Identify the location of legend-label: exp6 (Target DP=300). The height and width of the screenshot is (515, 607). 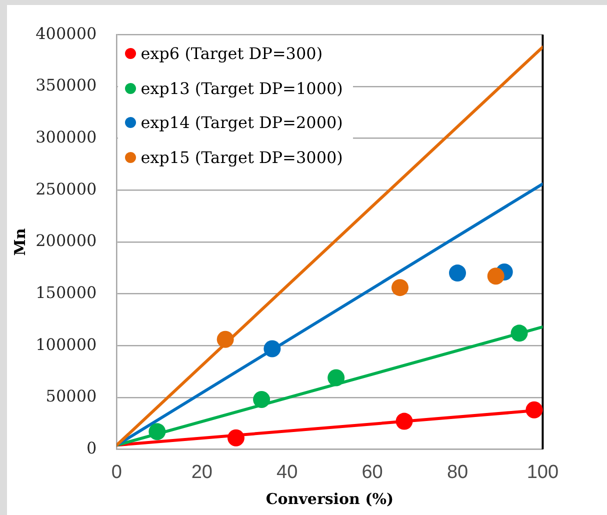
(231, 54).